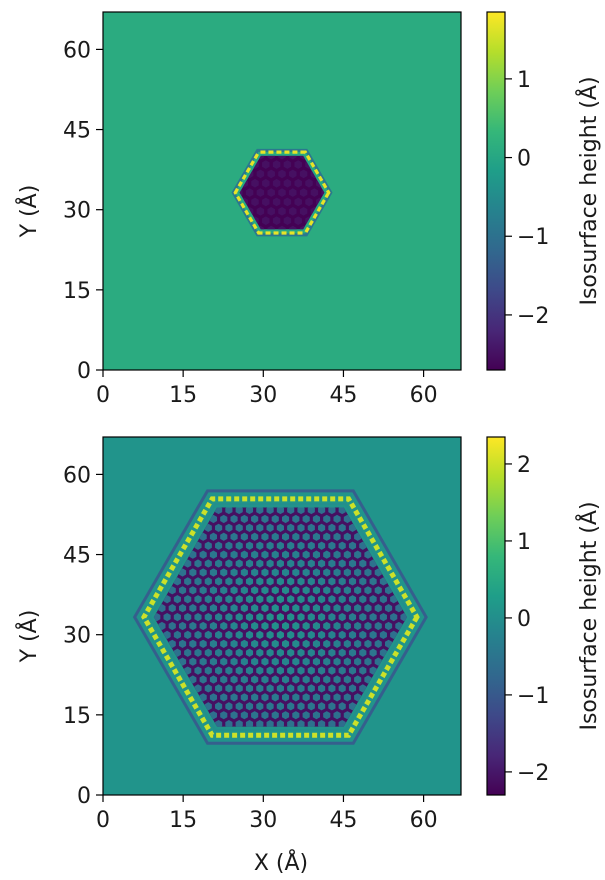 The width and height of the screenshot is (605, 880). Describe the element at coordinates (524, 80) in the screenshot. I see `colorbar-tick-label: 1` at that location.